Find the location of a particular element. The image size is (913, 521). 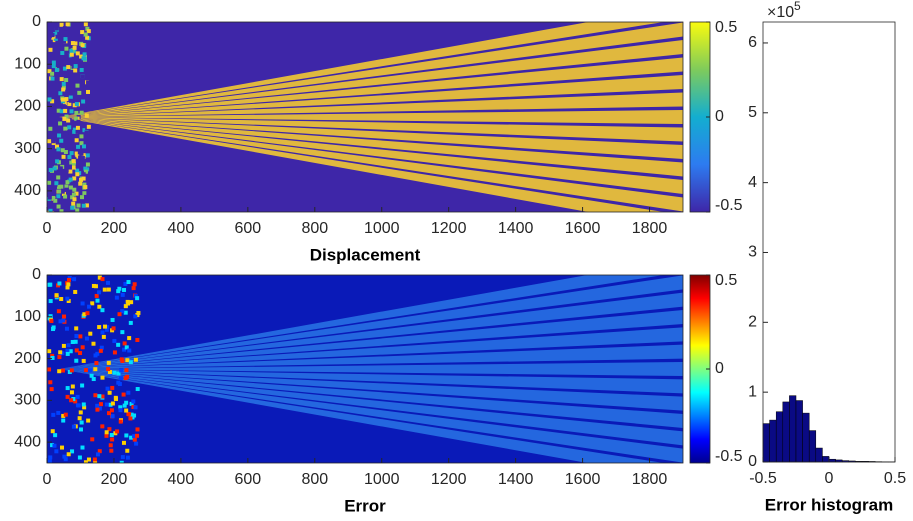

colorbar-tick-label: 0 is located at coordinates (719, 116).